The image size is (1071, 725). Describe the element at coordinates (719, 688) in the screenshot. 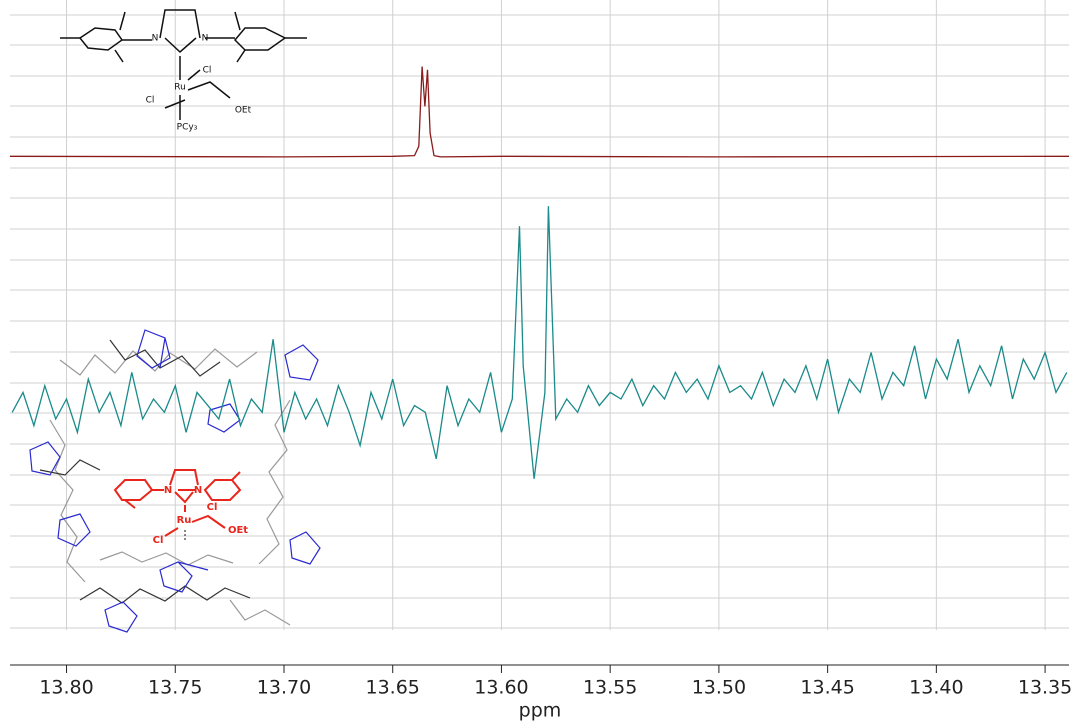

I see `x-tick-label: 13.50` at that location.